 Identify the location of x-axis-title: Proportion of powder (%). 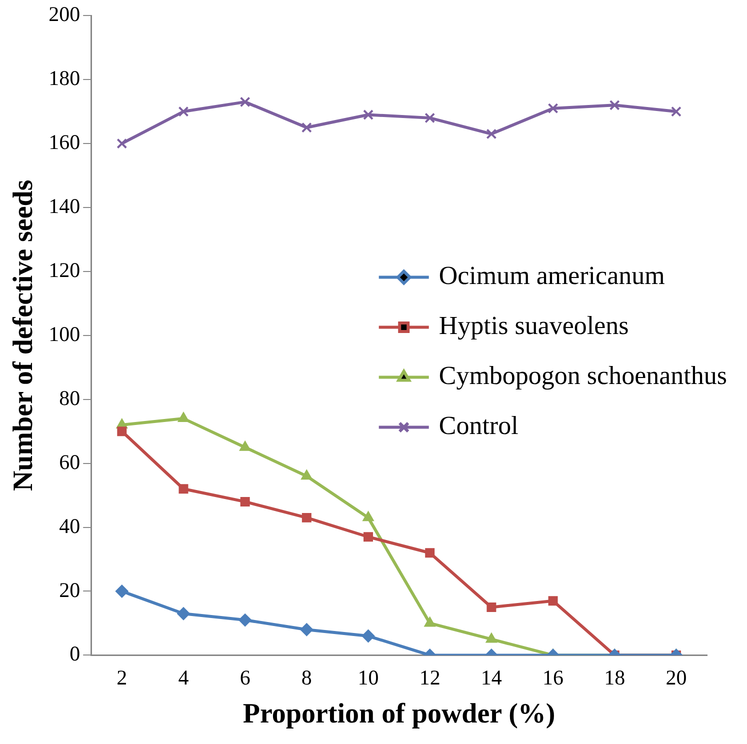
(399, 714).